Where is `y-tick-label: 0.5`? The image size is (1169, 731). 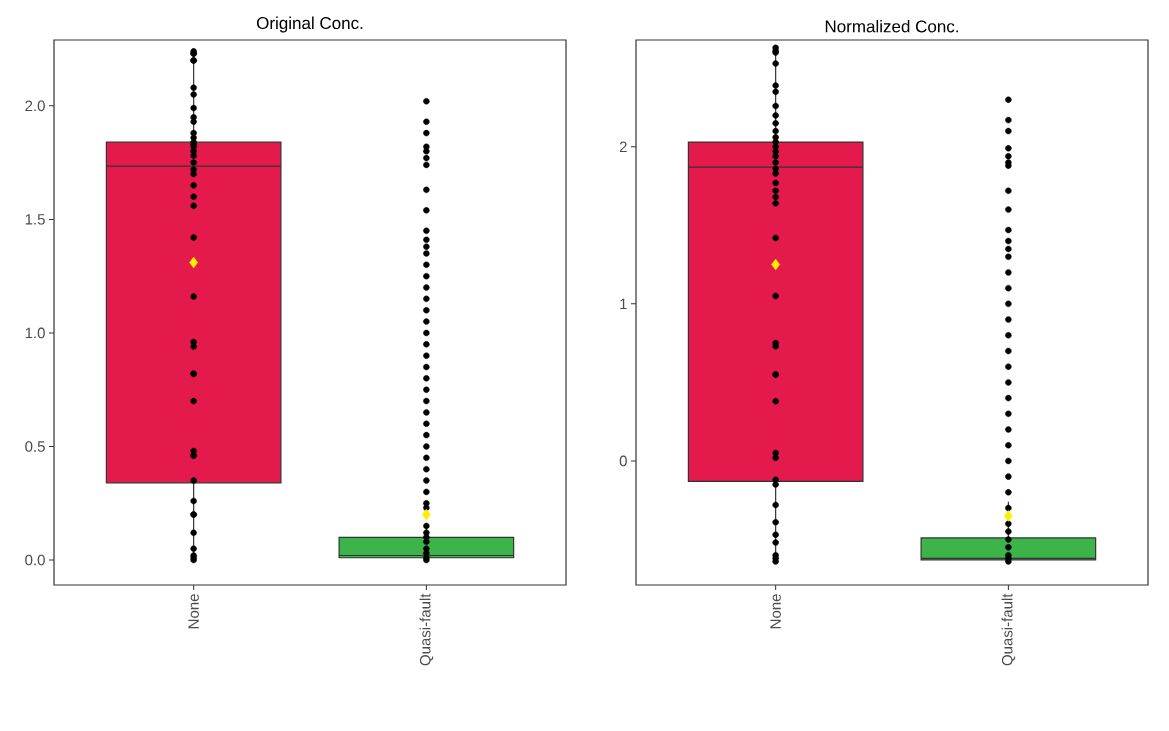 y-tick-label: 0.5 is located at coordinates (35, 446).